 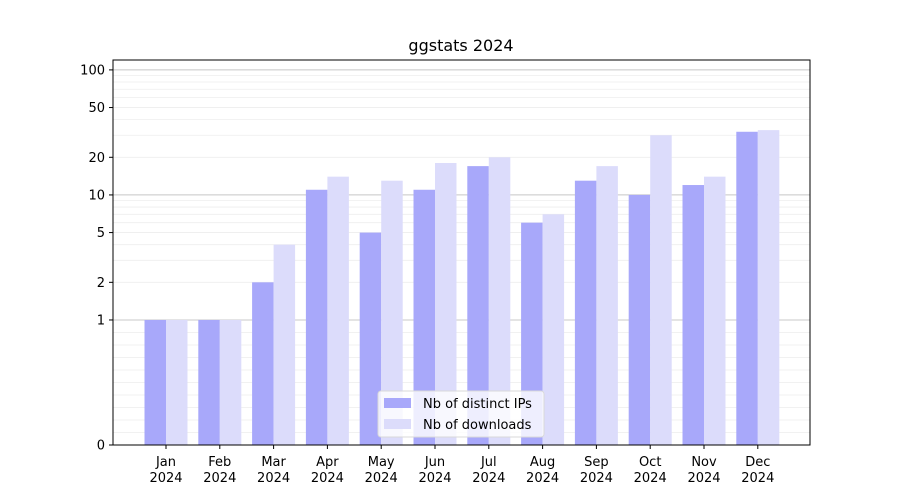 What do you see at coordinates (273, 462) in the screenshot?
I see `x-tick-label-month: Mar` at bounding box center [273, 462].